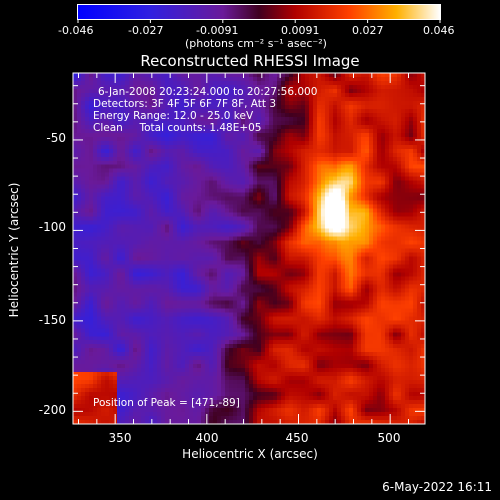 This screenshot has width=500, height=500. I want to click on x-tick-label: 400, so click(207, 438).